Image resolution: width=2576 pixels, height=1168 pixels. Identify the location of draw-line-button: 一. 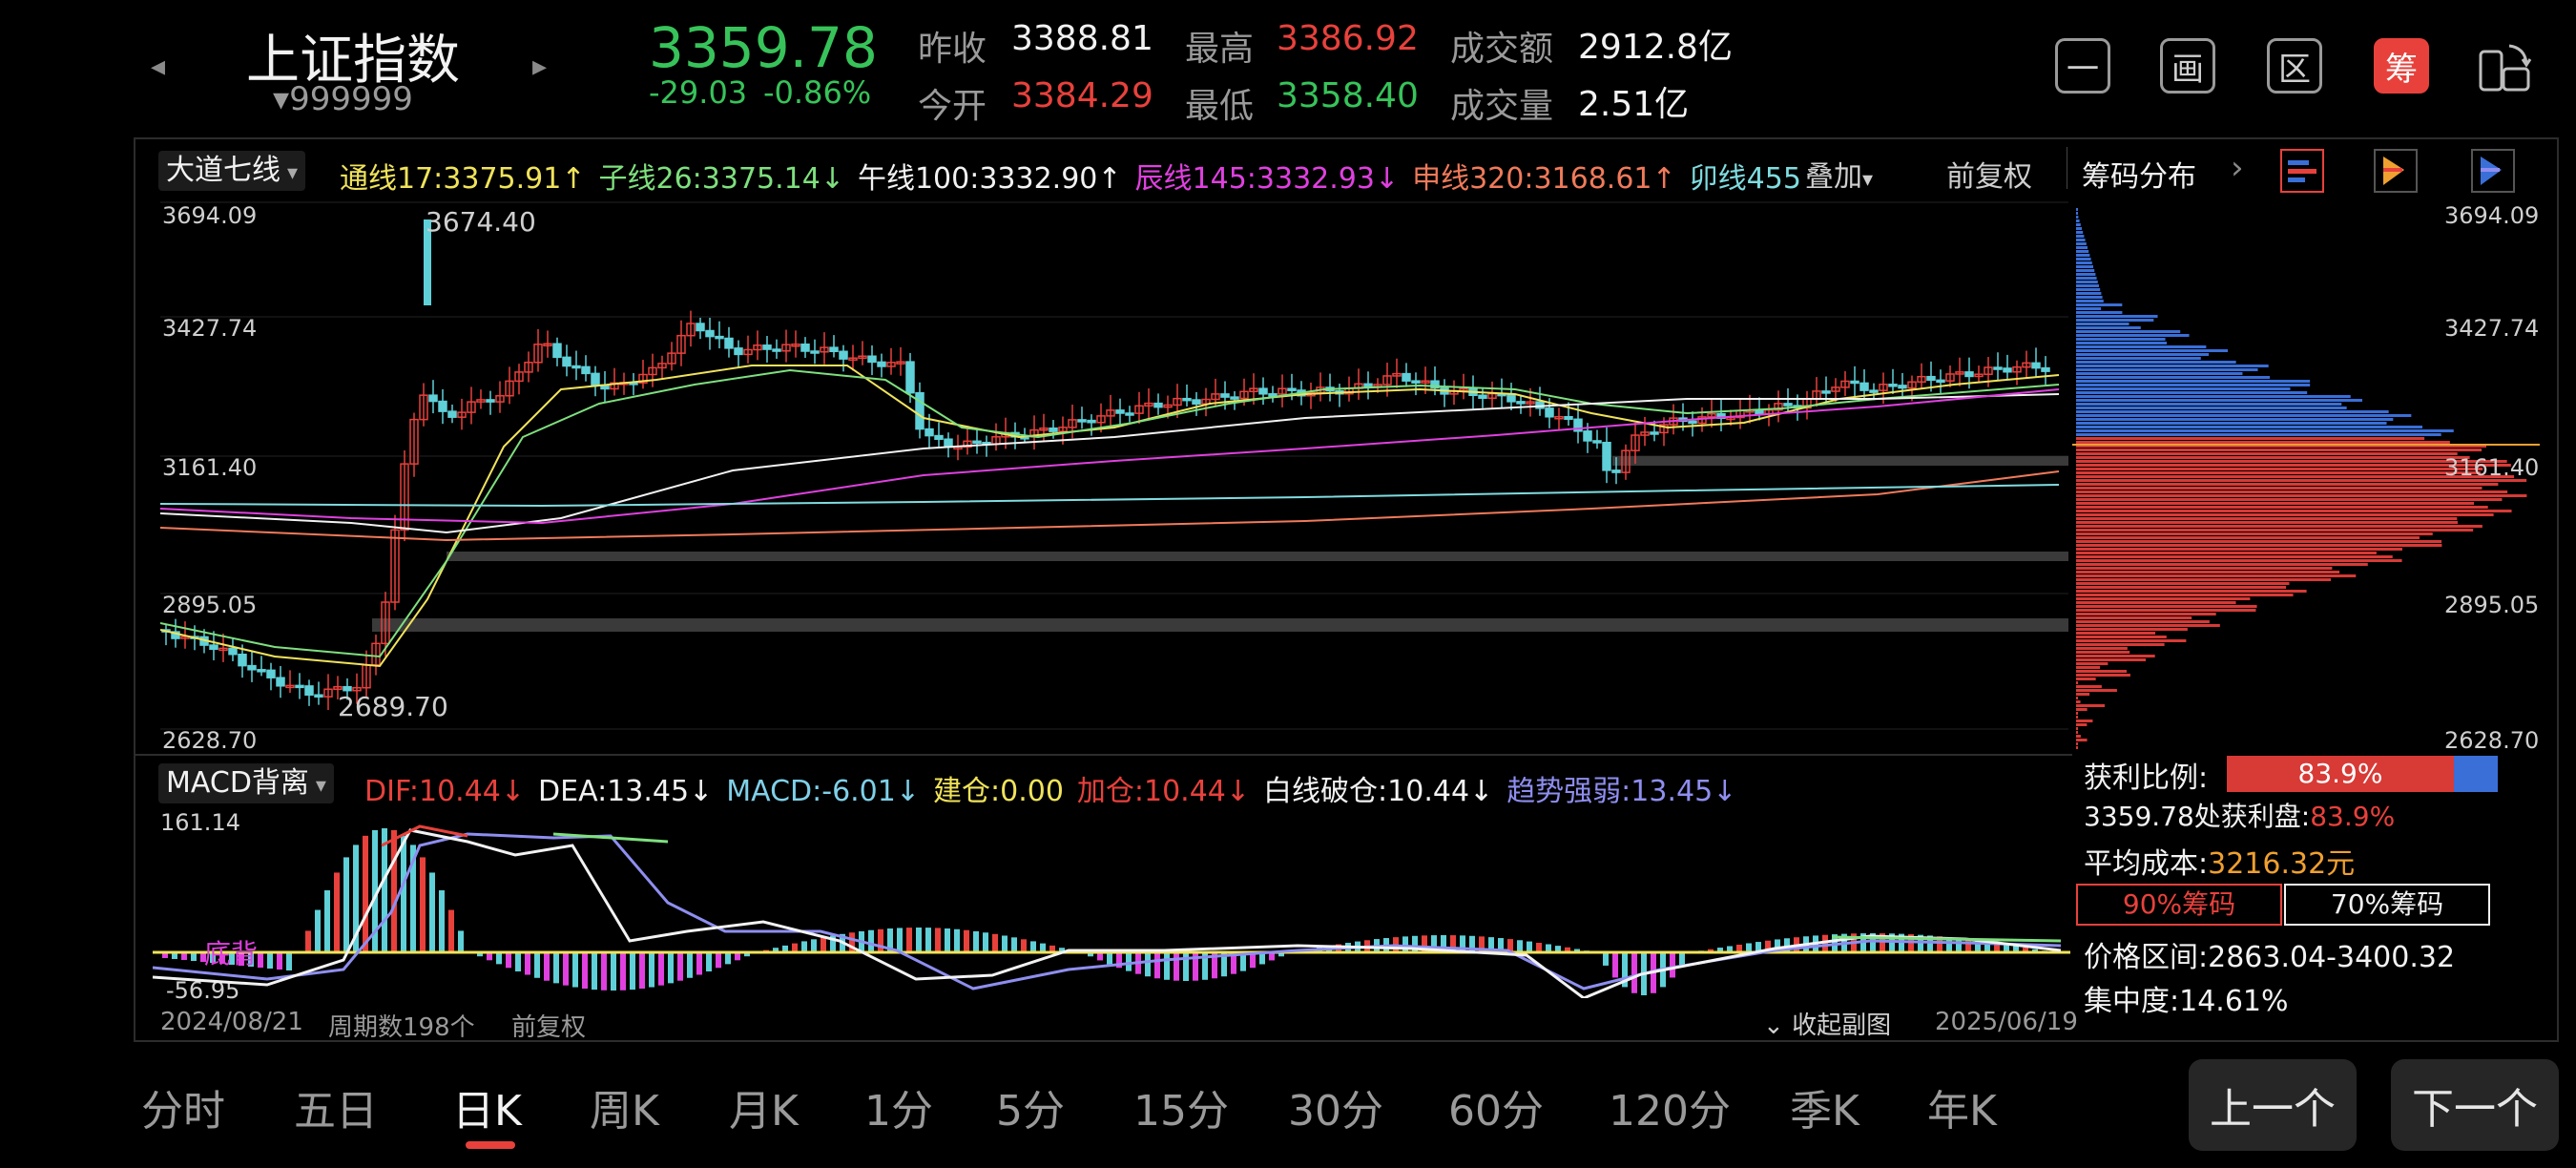
(2082, 66).